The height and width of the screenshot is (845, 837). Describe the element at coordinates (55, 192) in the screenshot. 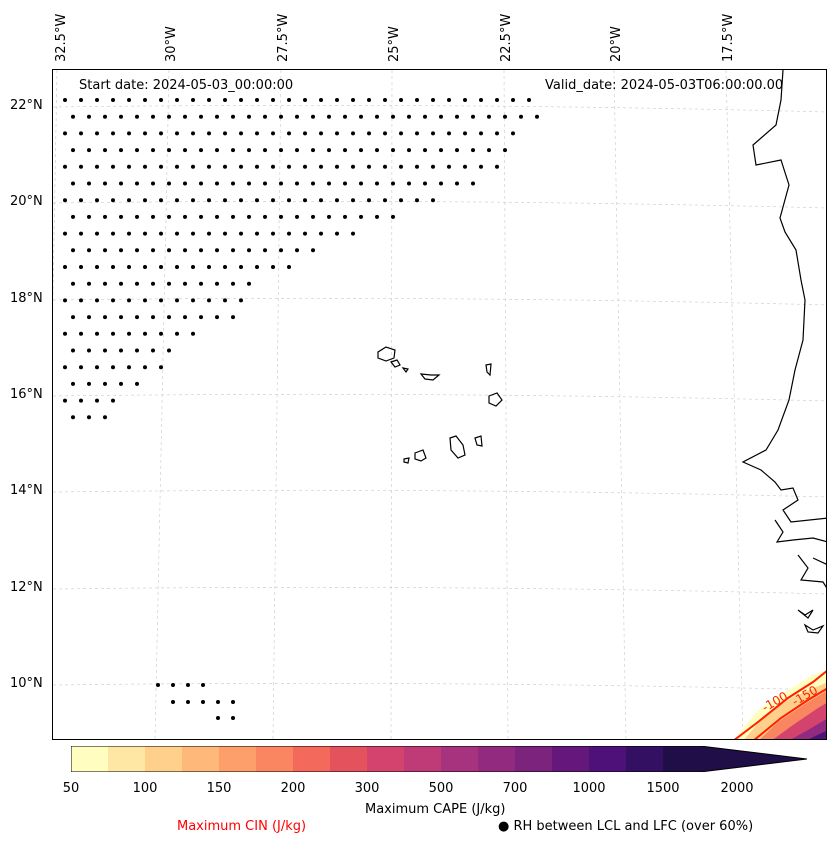

I see `meridian-32-5w` at that location.